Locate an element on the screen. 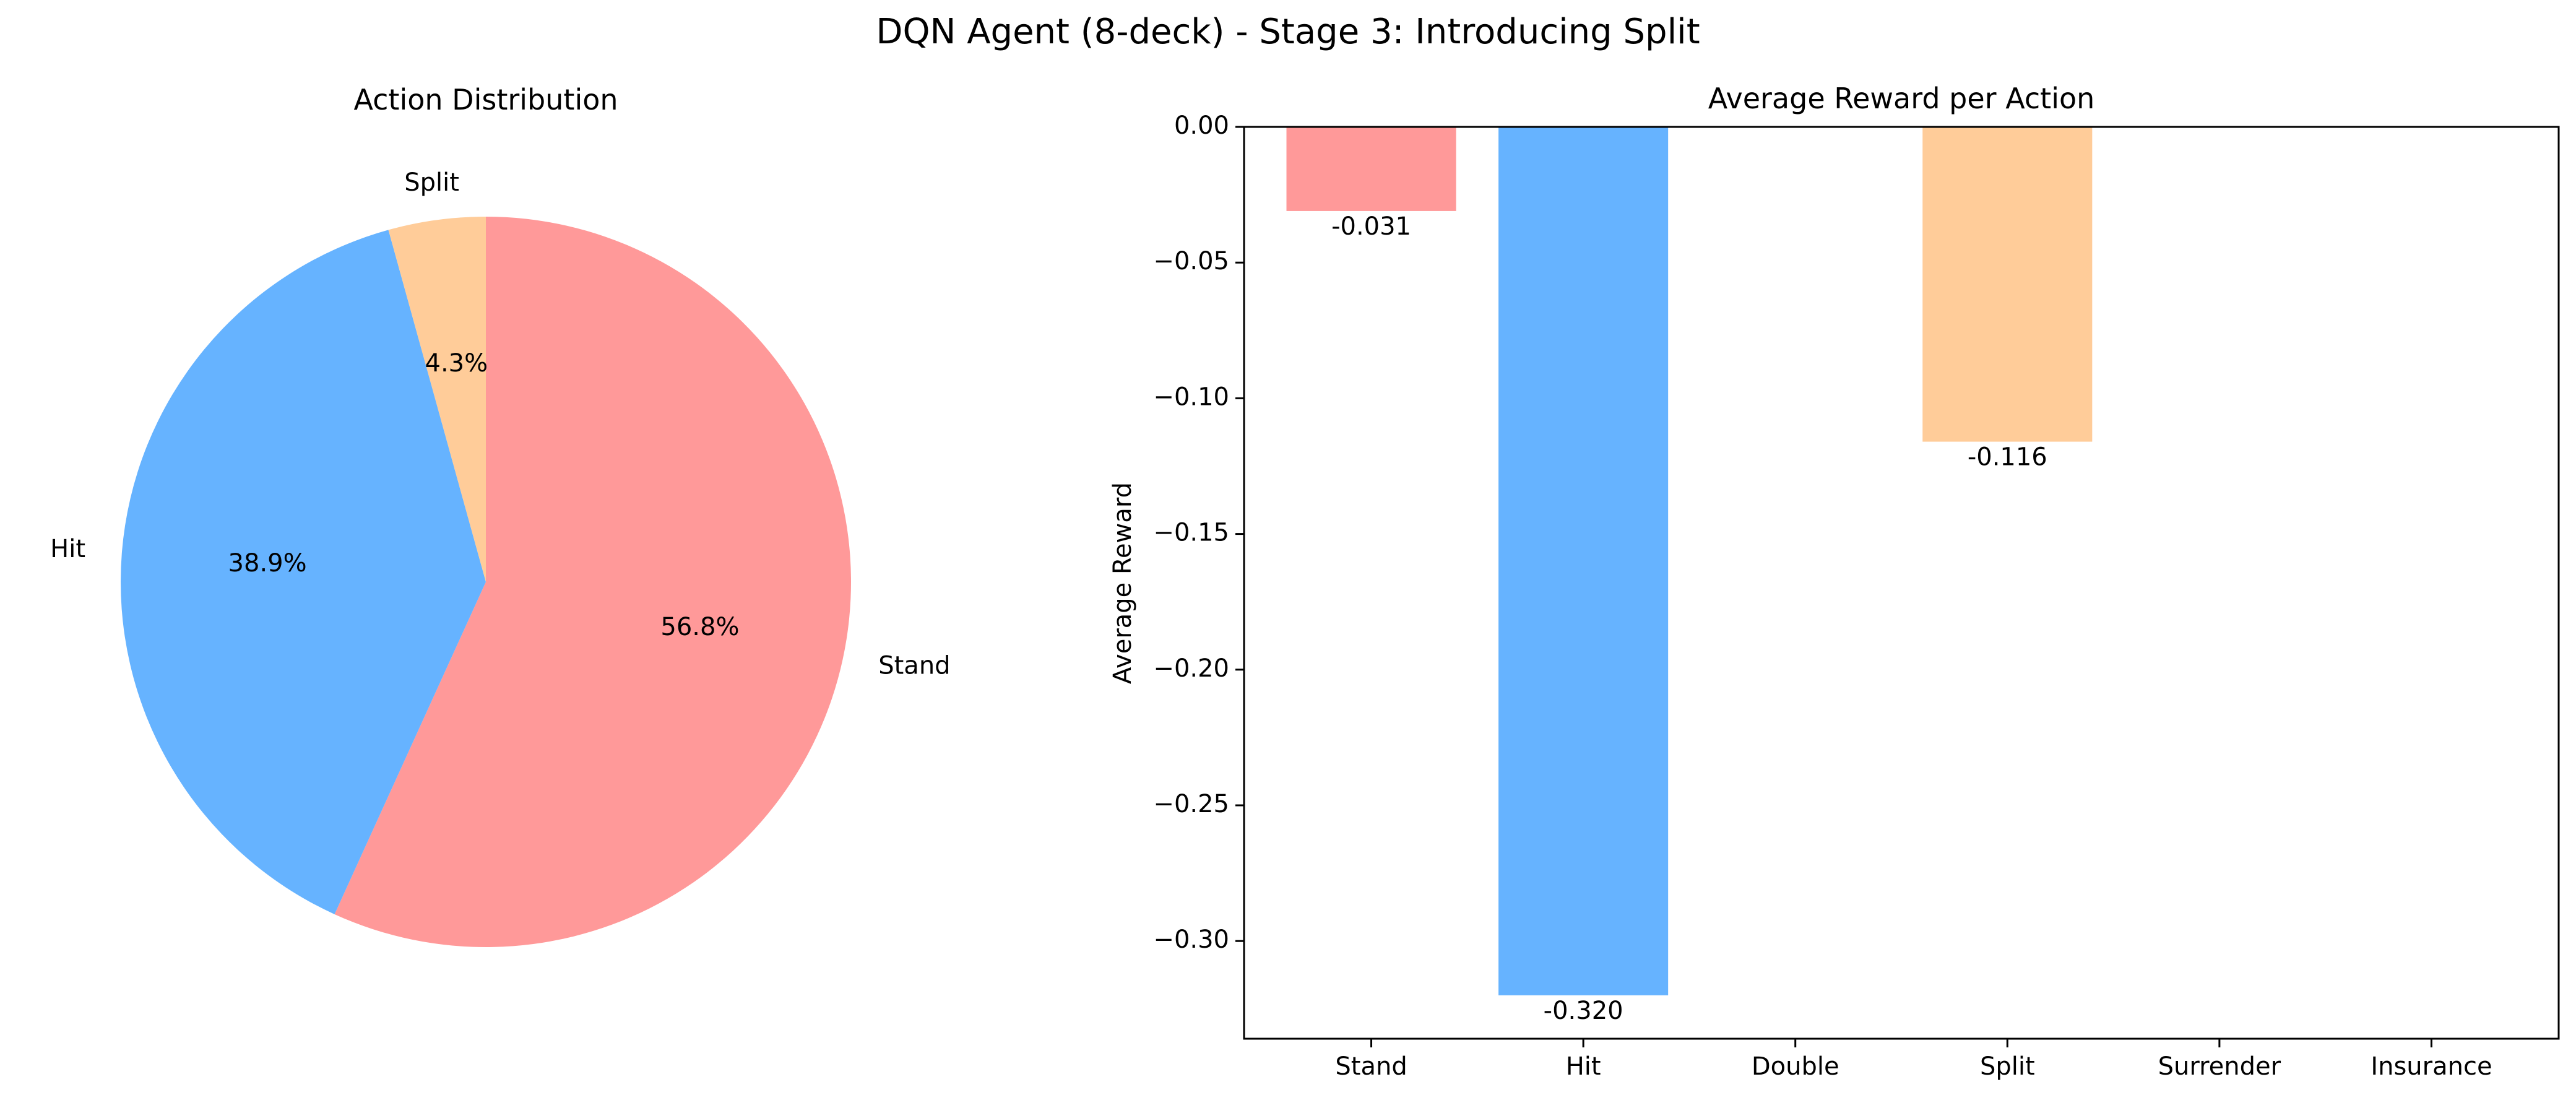 The image size is (2576, 1100). y-tick-label: −0.30 is located at coordinates (1191, 939).